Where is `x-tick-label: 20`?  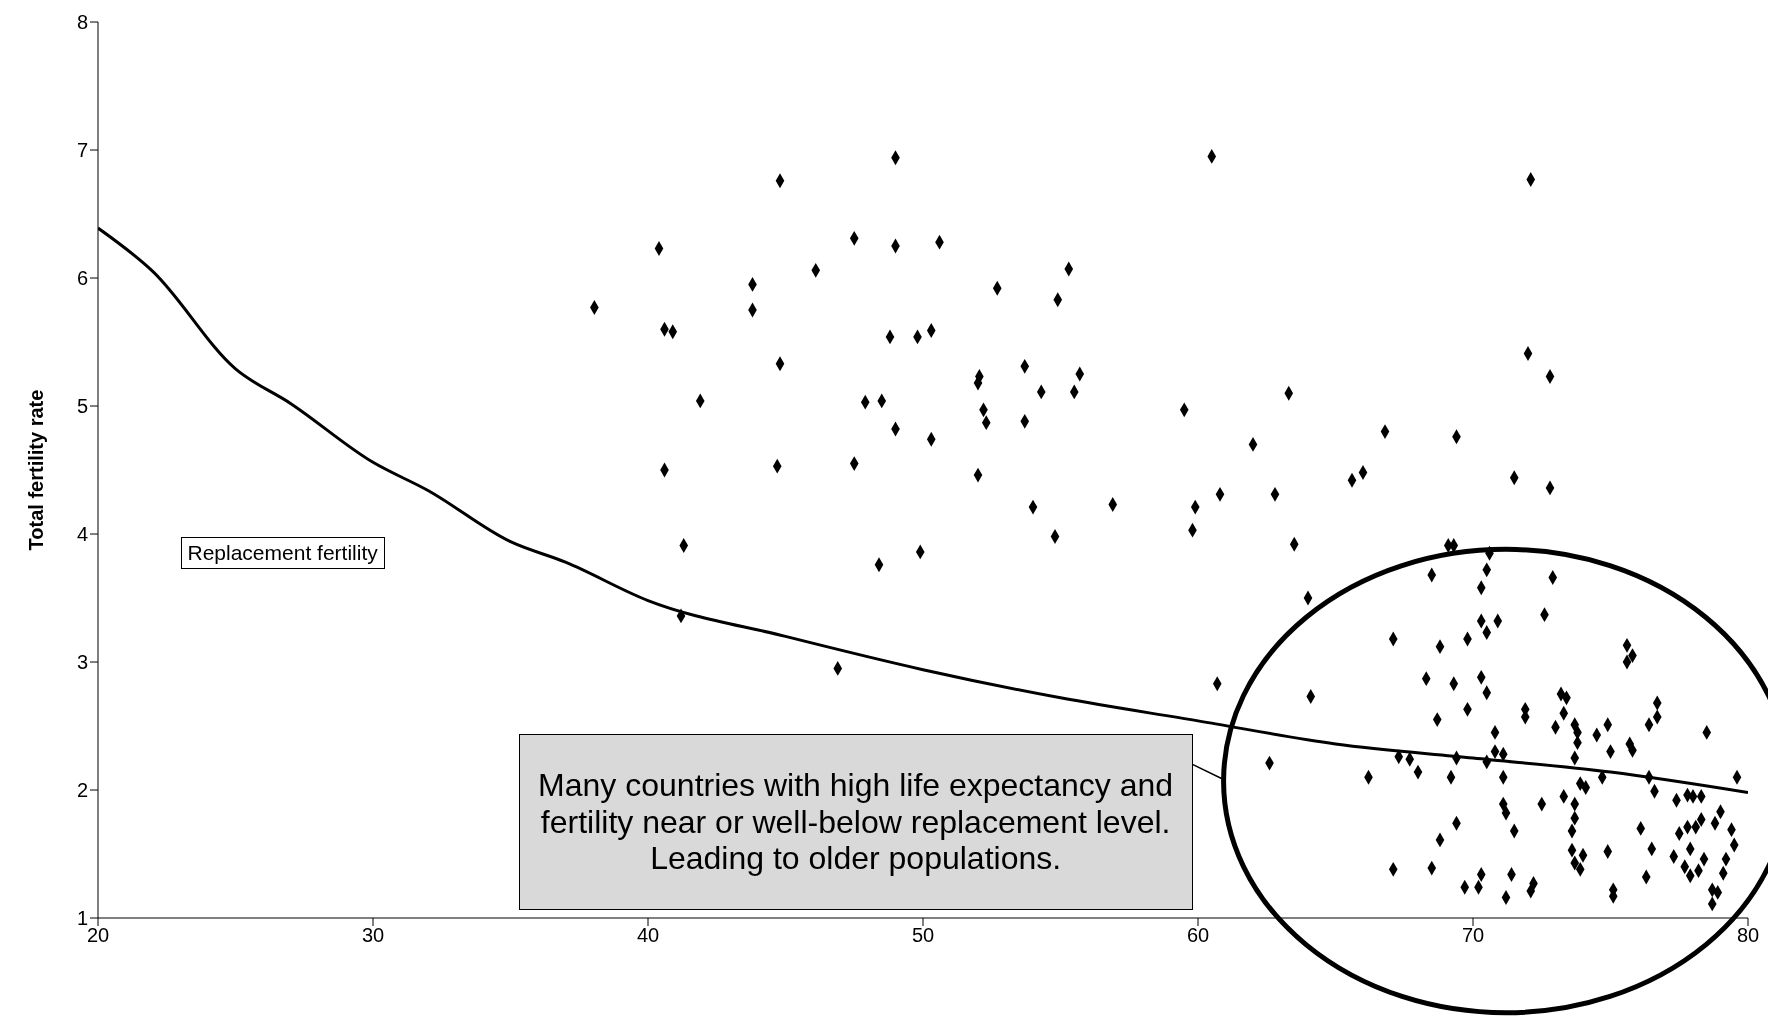 x-tick-label: 20 is located at coordinates (98, 935).